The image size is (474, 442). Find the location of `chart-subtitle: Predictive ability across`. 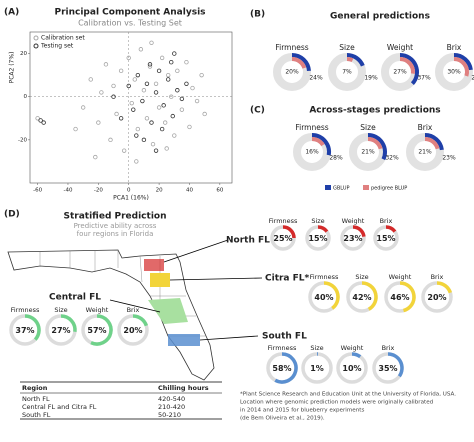

chart-subtitle: Predictive ability across is located at coordinates (115, 226).